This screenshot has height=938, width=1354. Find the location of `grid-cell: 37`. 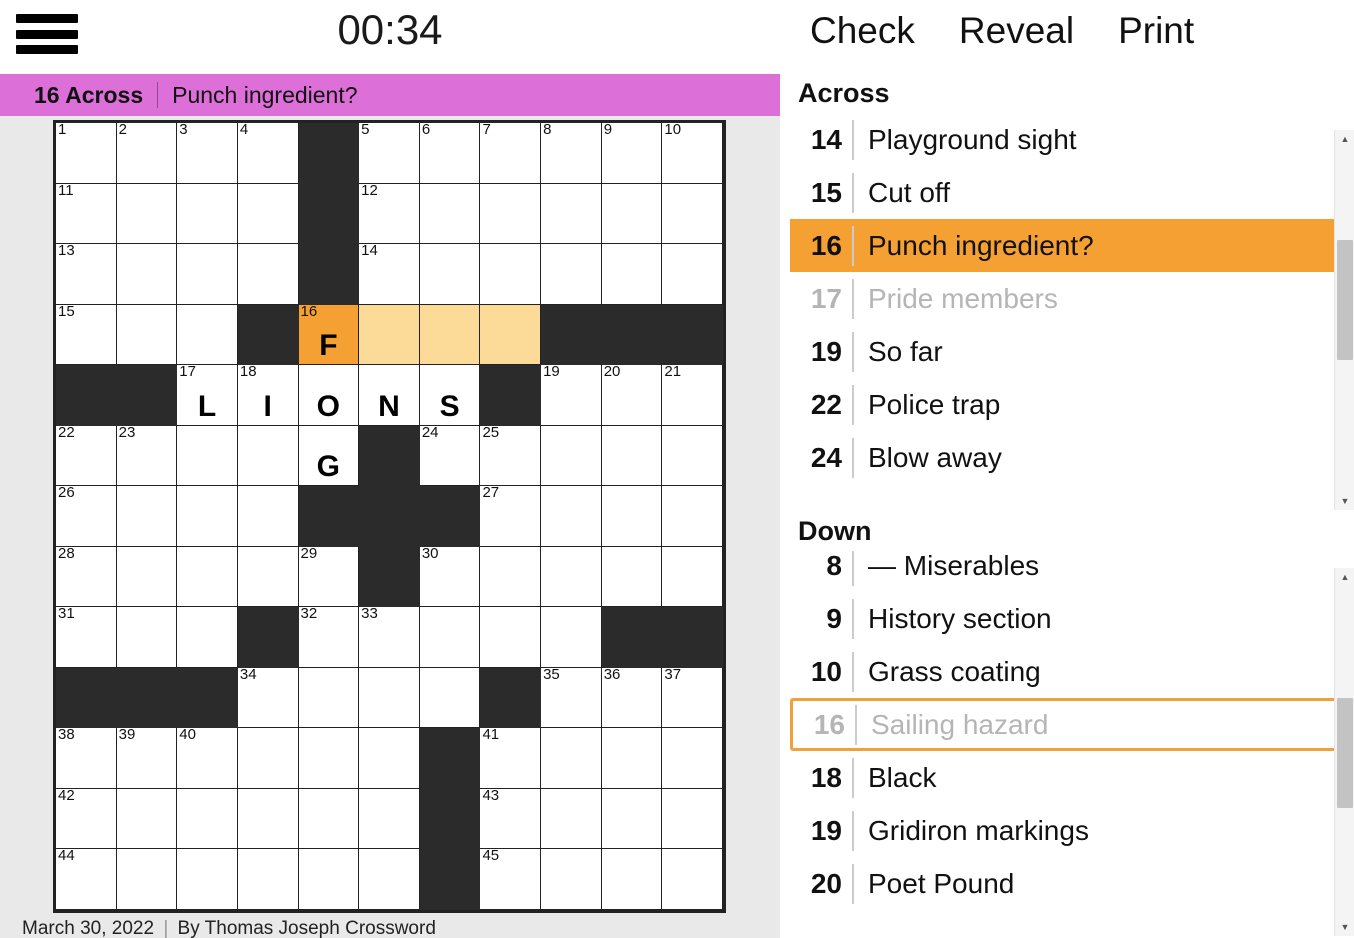

grid-cell: 37 is located at coordinates (692, 698).